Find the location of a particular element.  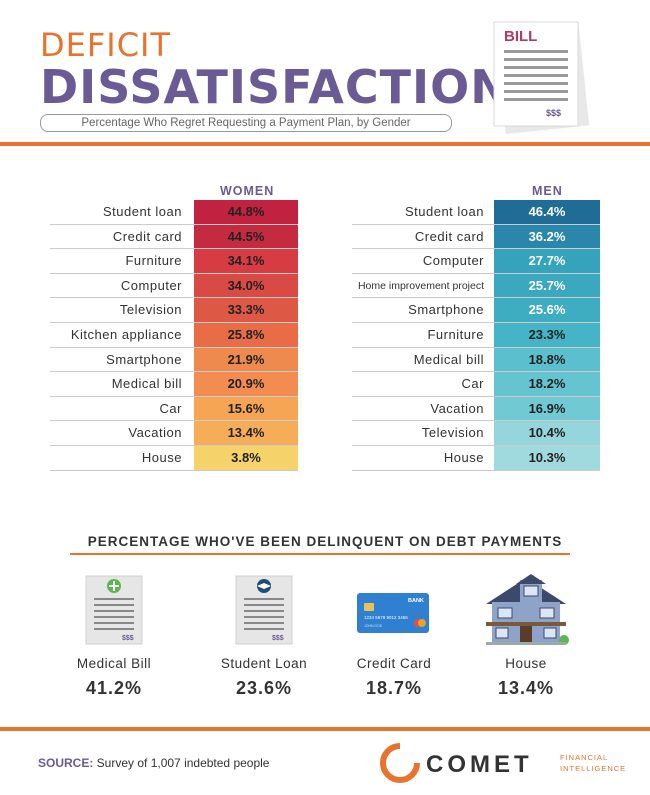

bill-icon: BILL $$$ is located at coordinates (541, 76).